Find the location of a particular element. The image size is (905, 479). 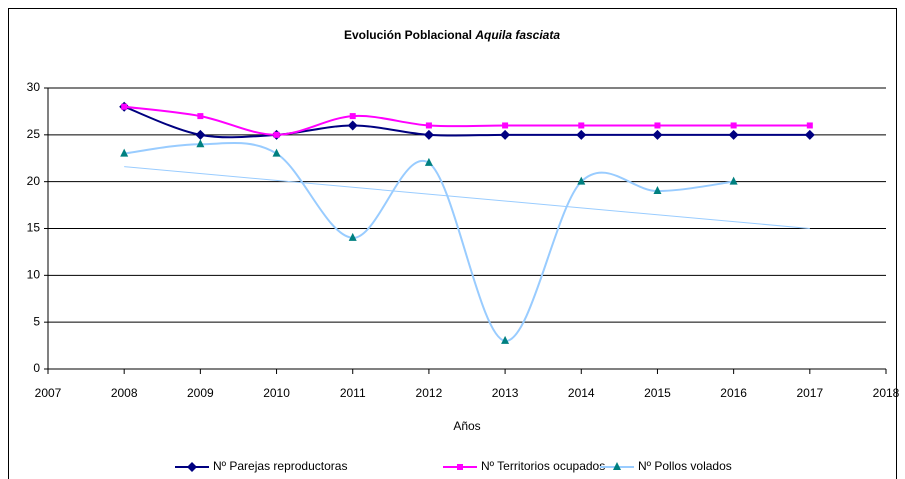

legend-label: Nº Pollos volados is located at coordinates (685, 466).